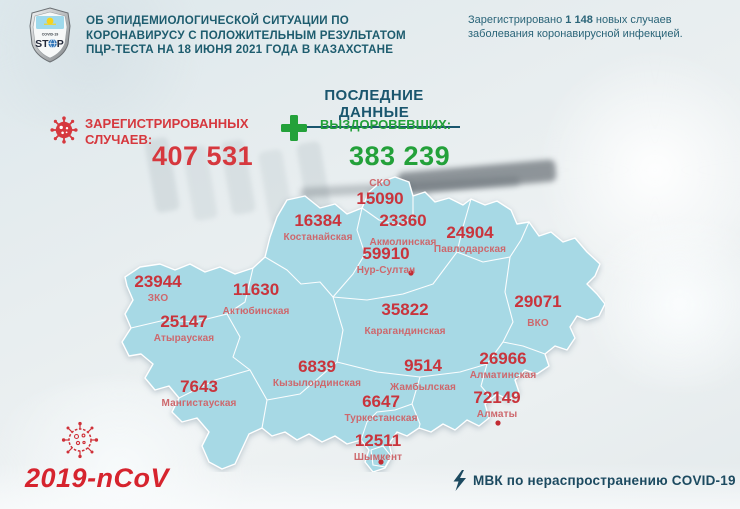 The height and width of the screenshot is (509, 740). I want to click on recovered-label: ВЫЗДОРОВЕВШИХ:, so click(386, 124).